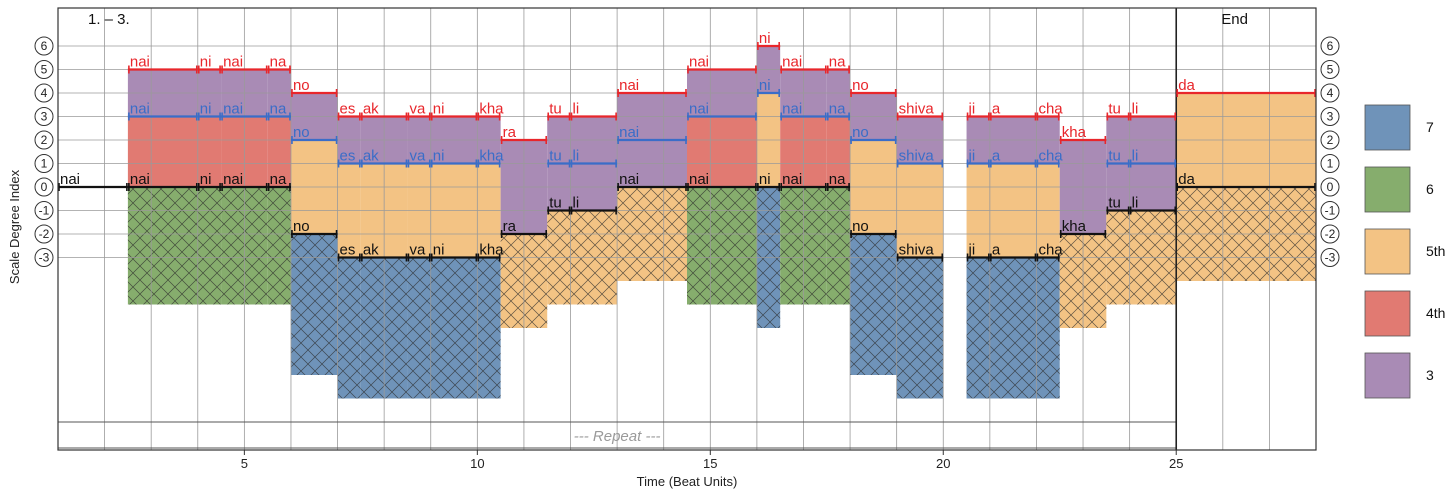 Image resolution: width=1454 pixels, height=495 pixels. What do you see at coordinates (1074, 226) in the screenshot?
I see `syllable-label-note: kha` at bounding box center [1074, 226].